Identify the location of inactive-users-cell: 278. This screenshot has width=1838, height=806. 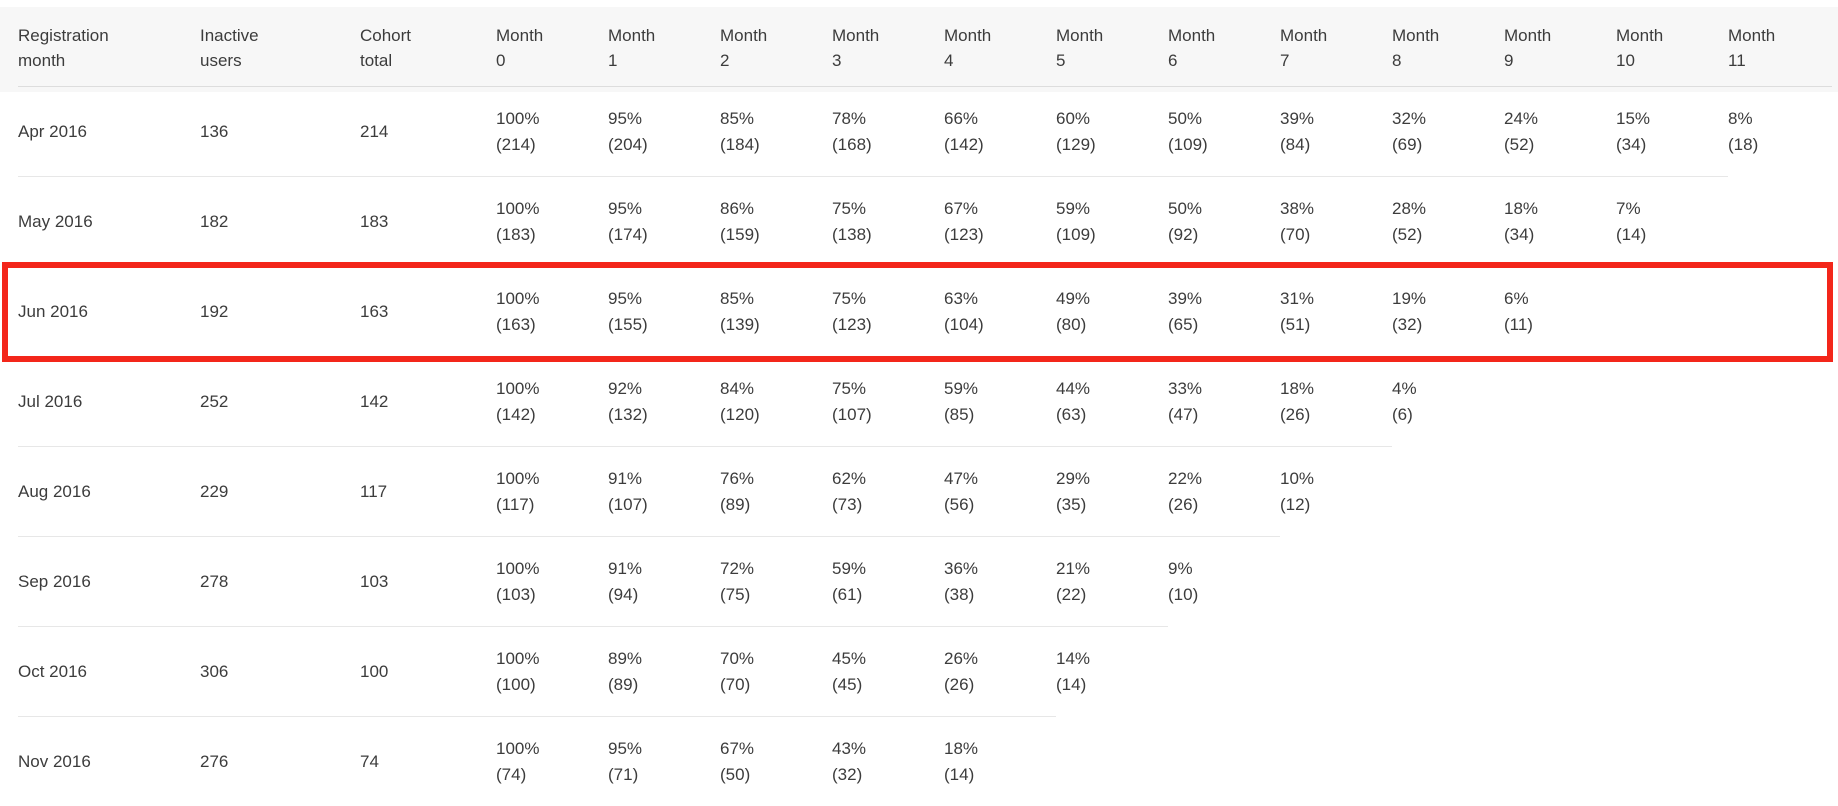
(280, 581).